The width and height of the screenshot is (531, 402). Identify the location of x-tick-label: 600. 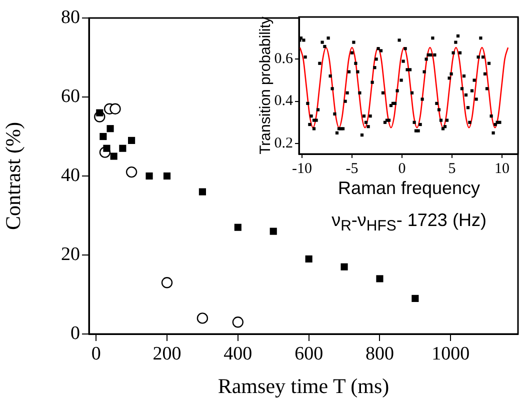
(309, 353).